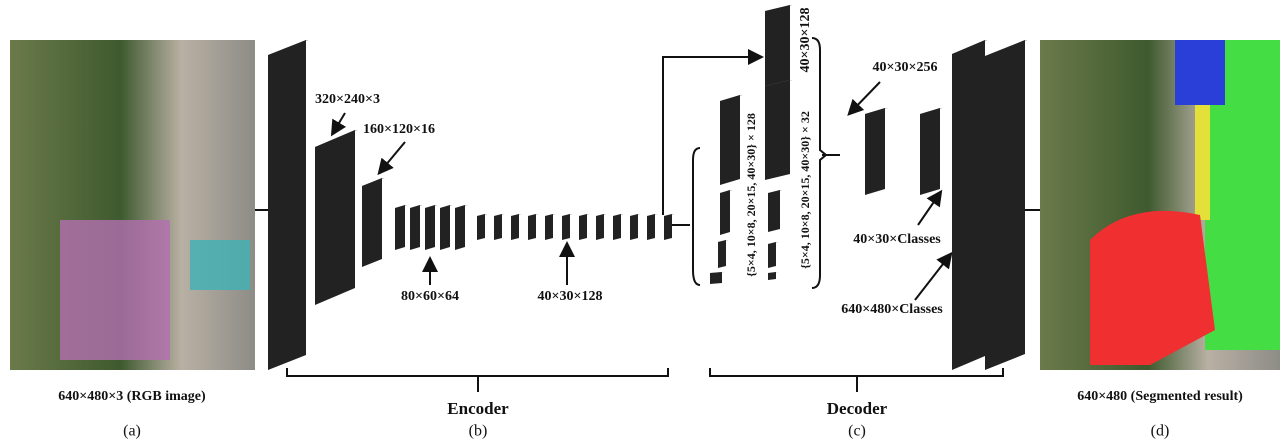 Image resolution: width=1288 pixels, height=443 pixels. What do you see at coordinates (1160, 431) in the screenshot?
I see `tag: (d)` at bounding box center [1160, 431].